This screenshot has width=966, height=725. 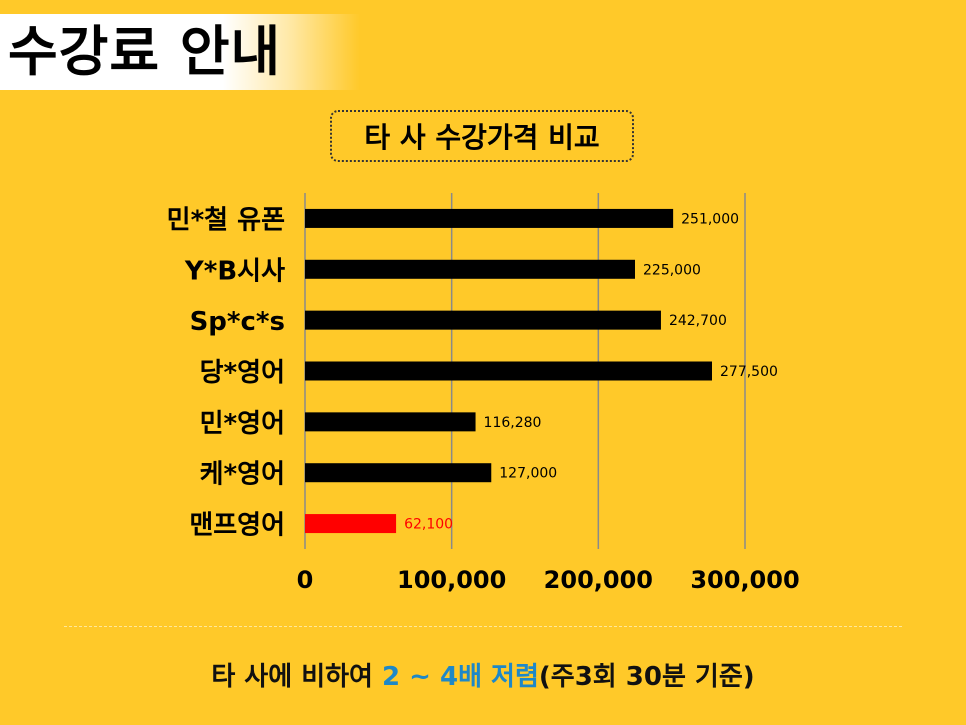 I want to click on footer-suffix: (주3회 30분 기준), so click(x=646, y=677).